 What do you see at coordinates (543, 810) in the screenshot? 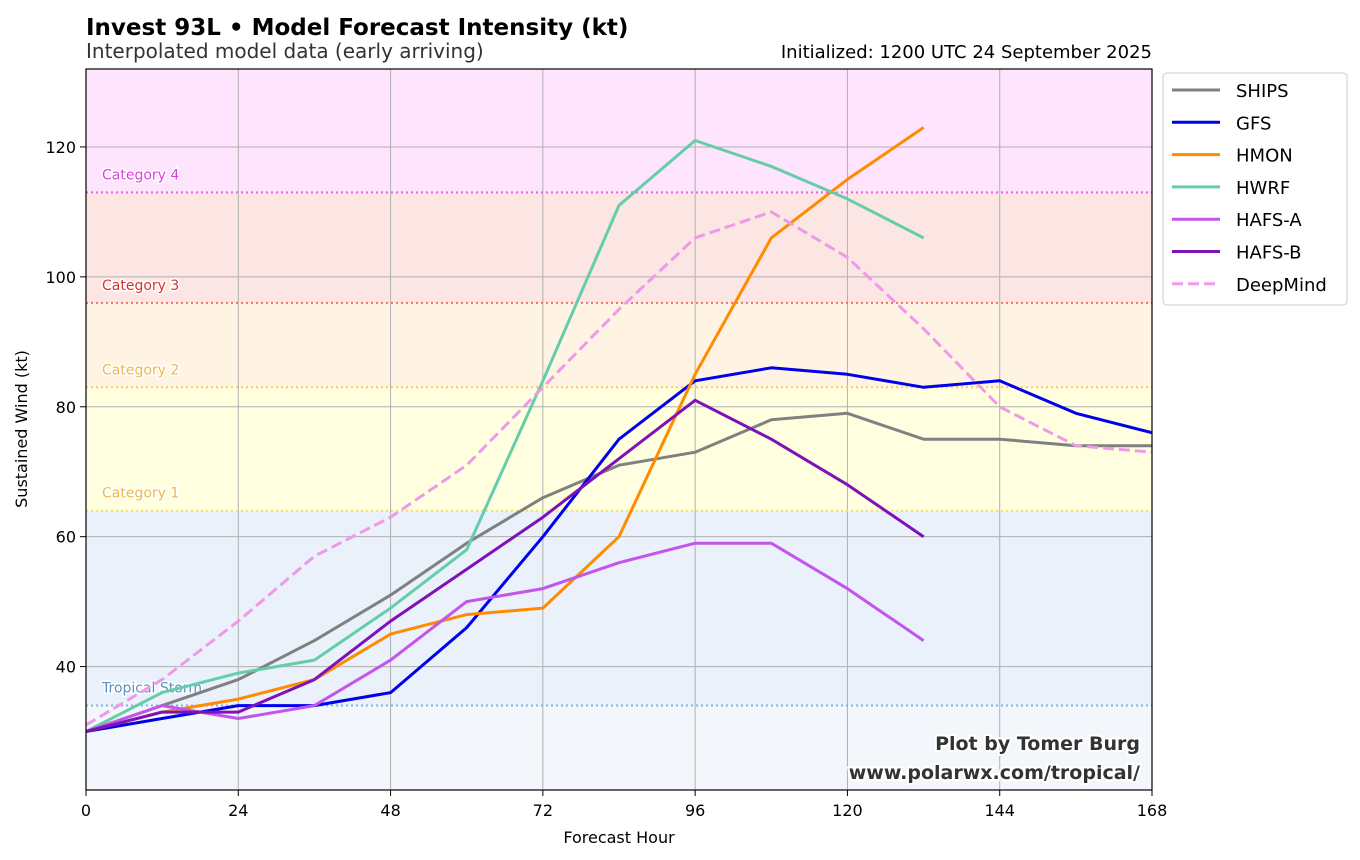
I see `x-tick-label-72: 72` at bounding box center [543, 810].